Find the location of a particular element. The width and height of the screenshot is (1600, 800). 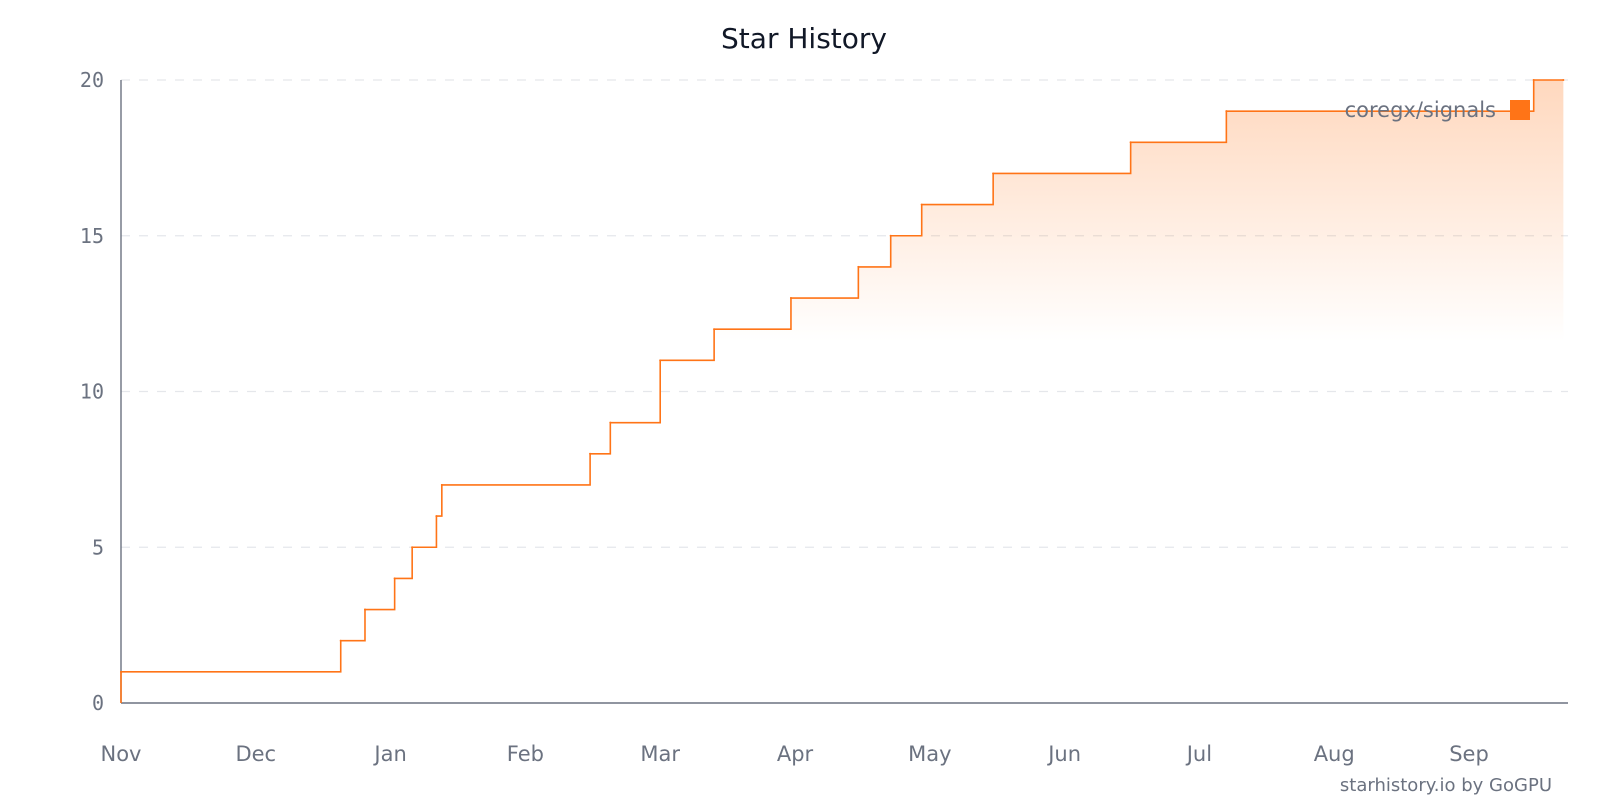

y-tick-label: 0 is located at coordinates (98, 703).